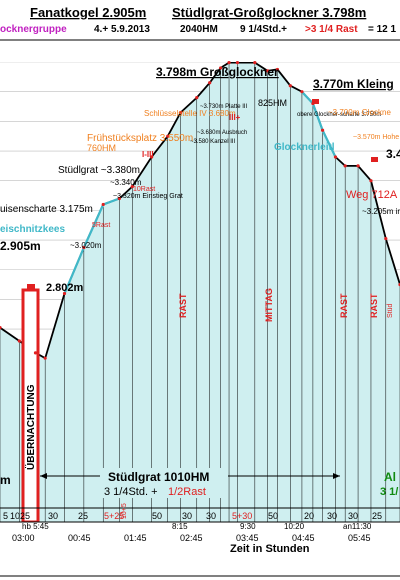 The width and height of the screenshot is (400, 580). I want to click on x-tick-label: 00:45, so click(79, 538).